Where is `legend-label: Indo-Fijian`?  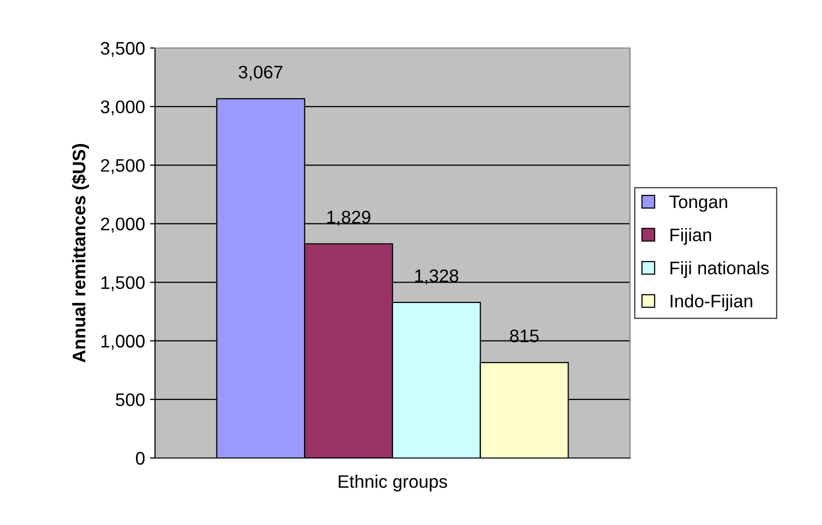
legend-label: Indo-Fijian is located at coordinates (711, 303).